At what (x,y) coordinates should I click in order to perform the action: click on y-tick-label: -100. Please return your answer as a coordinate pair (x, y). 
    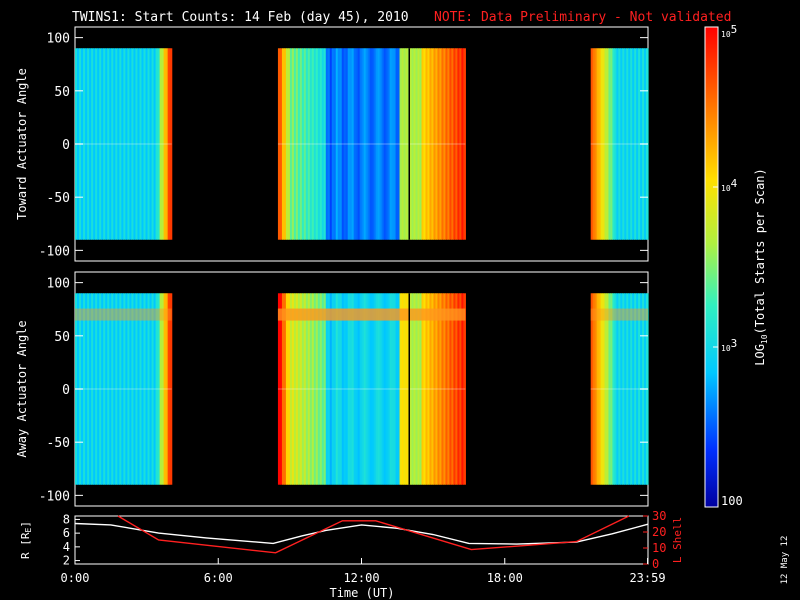
    Looking at the image, I should click on (54, 251).